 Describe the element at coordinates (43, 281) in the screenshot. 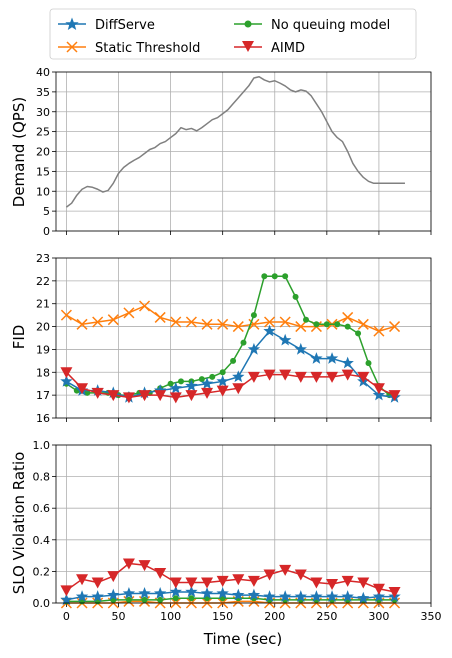

I see `y-tick-label: 22` at that location.